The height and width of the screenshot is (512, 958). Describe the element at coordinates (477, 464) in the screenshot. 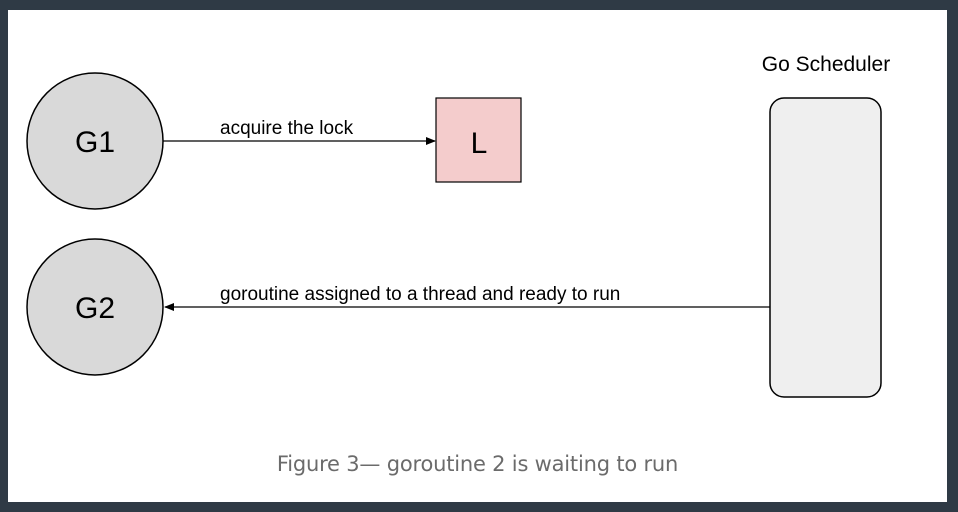

I see `figure-caption: Figure 3— goroutine 2 is waiting to run` at that location.